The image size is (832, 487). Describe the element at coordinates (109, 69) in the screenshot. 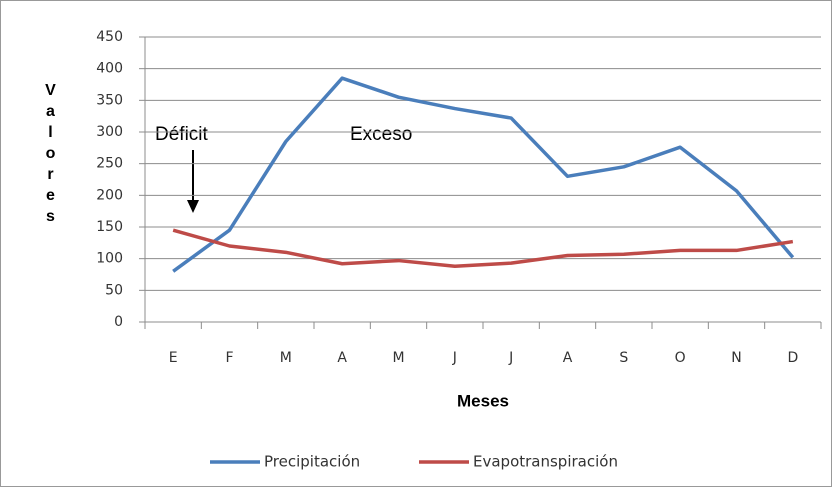

I see `y-tick-label: 400` at that location.